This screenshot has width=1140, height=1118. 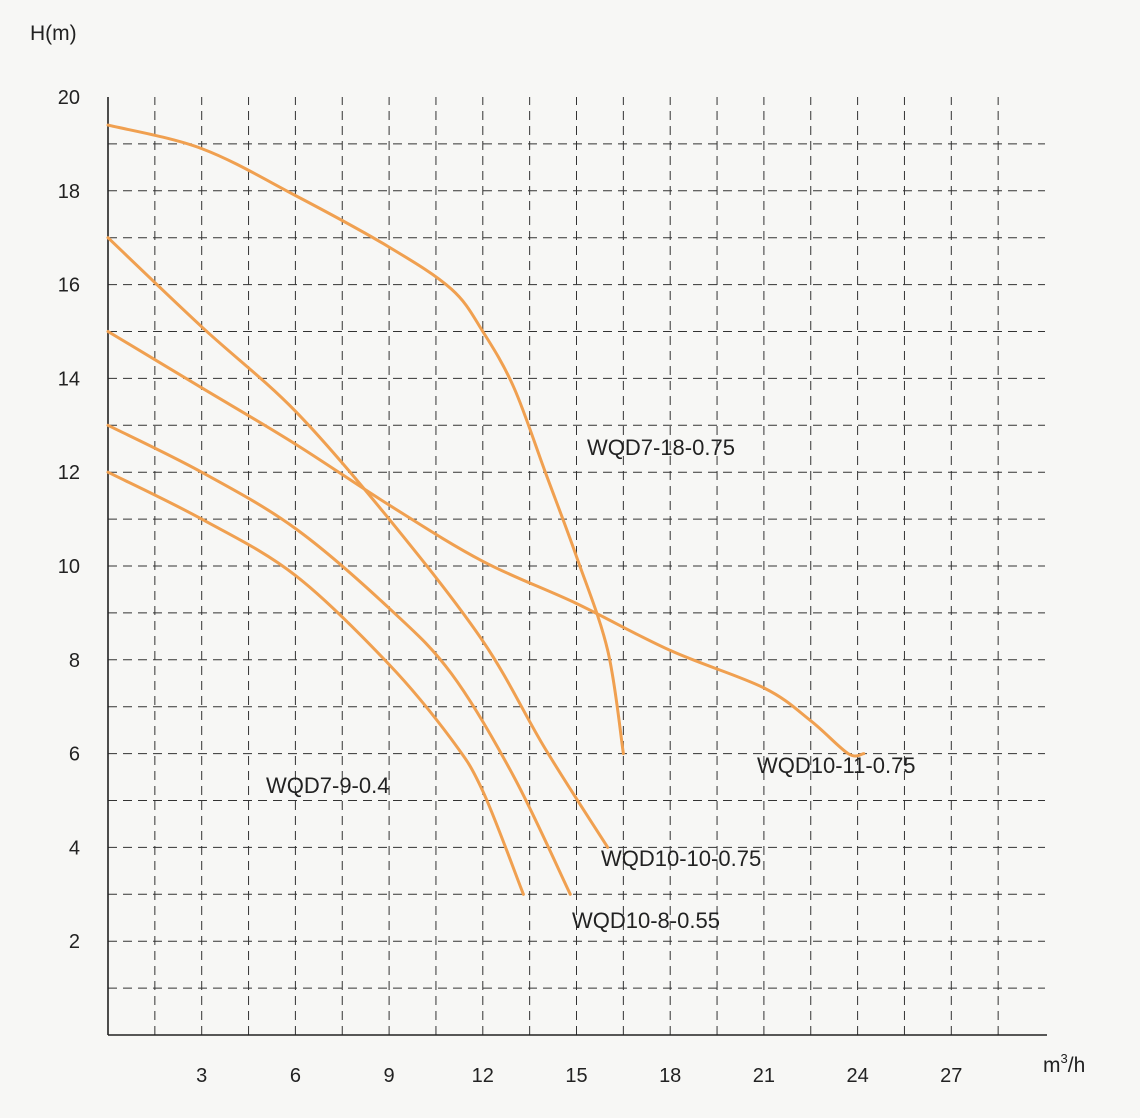 I want to click on x-tick-label: 3, so click(x=201, y=1076).